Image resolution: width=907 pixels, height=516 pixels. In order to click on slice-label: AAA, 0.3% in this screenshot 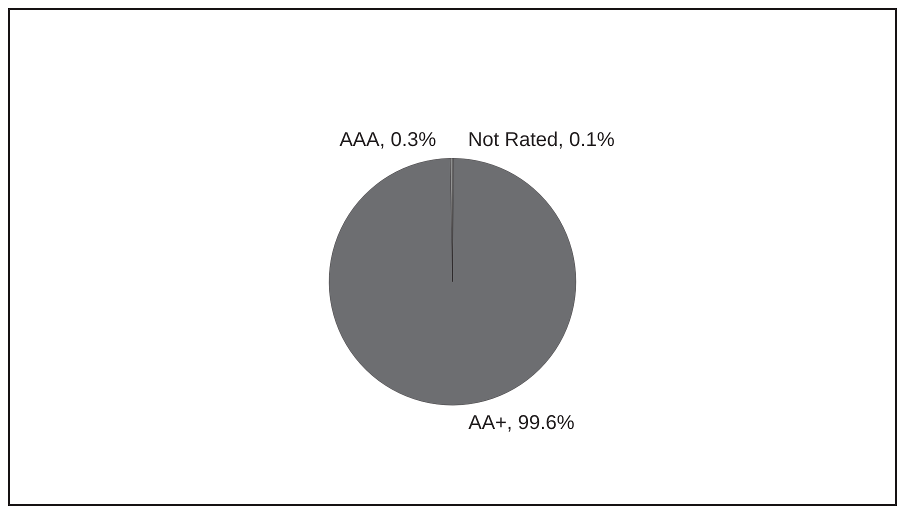, I will do `click(387, 140)`.